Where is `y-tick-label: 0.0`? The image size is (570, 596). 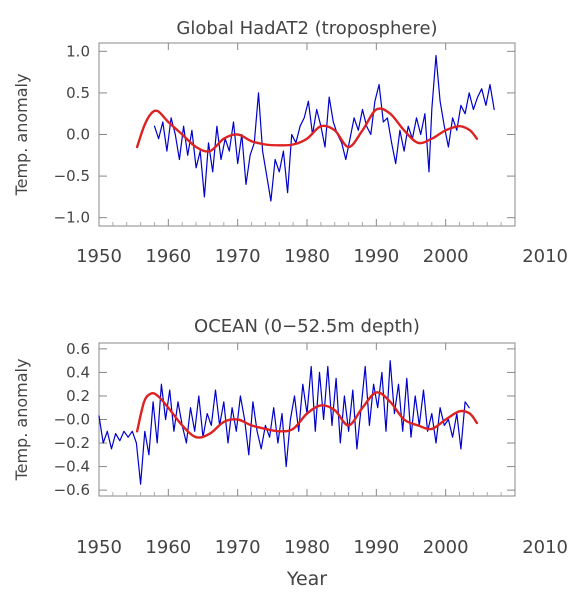 y-tick-label: 0.0 is located at coordinates (78, 135).